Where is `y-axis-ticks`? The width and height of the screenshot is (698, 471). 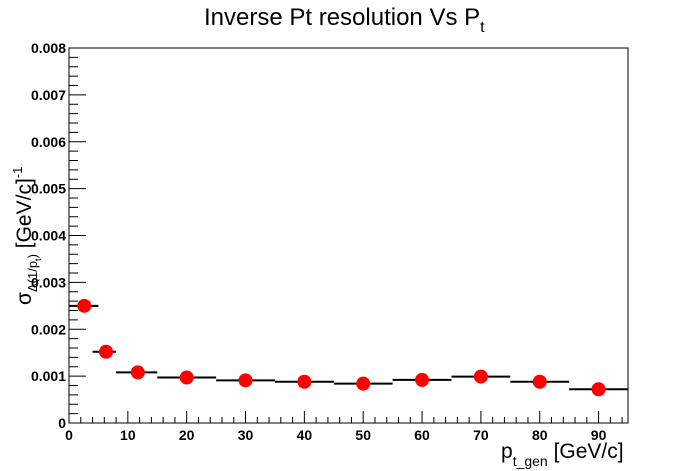 y-axis-ticks is located at coordinates (77, 235).